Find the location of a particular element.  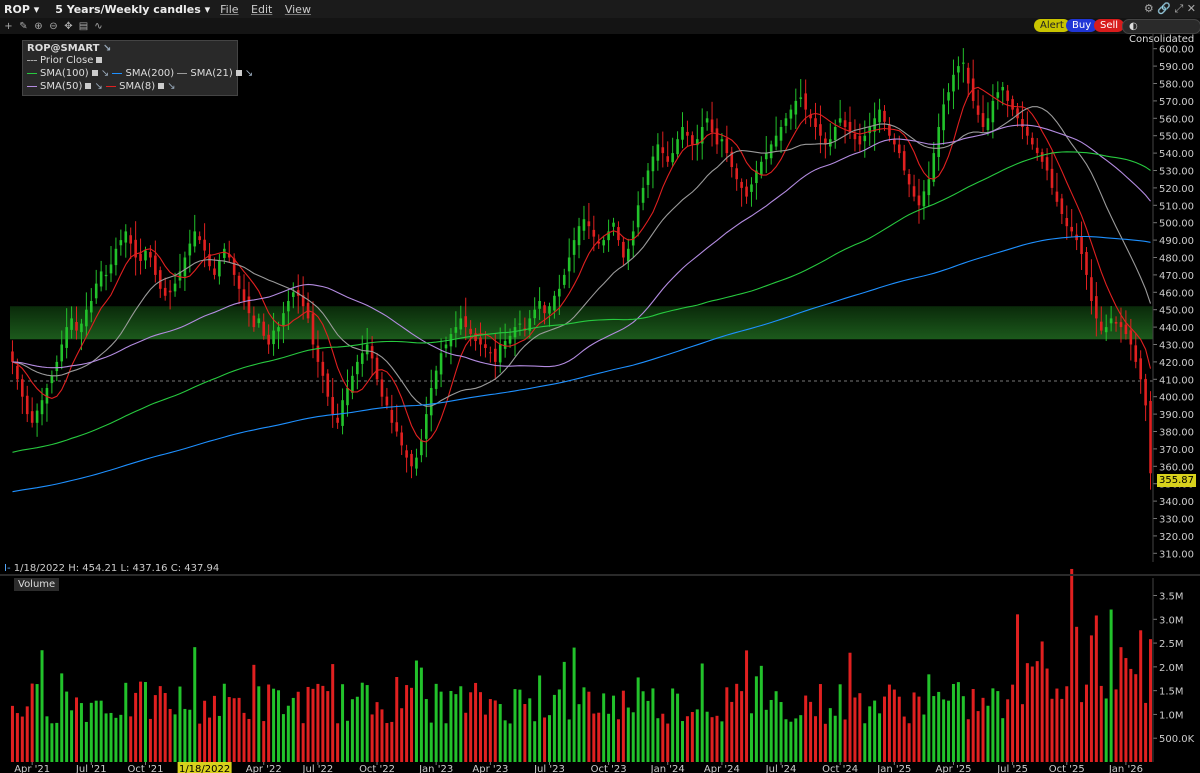

settings-icon: ⚙ is located at coordinates (1148, 8).